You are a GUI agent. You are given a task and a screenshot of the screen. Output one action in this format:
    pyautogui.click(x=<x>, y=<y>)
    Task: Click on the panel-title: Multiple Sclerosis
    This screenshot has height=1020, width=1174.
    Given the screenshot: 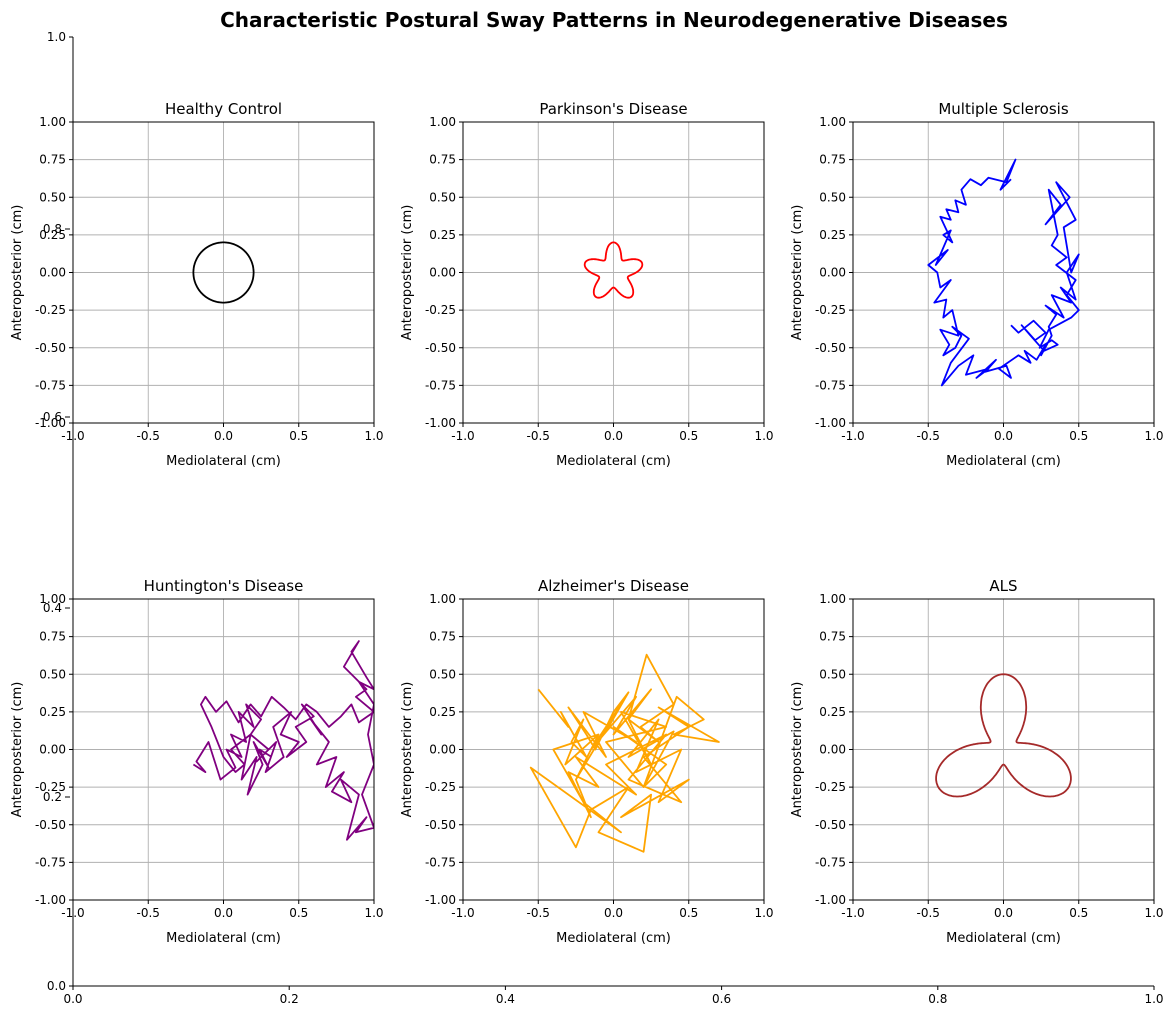 What is the action you would take?
    pyautogui.click(x=1003, y=109)
    